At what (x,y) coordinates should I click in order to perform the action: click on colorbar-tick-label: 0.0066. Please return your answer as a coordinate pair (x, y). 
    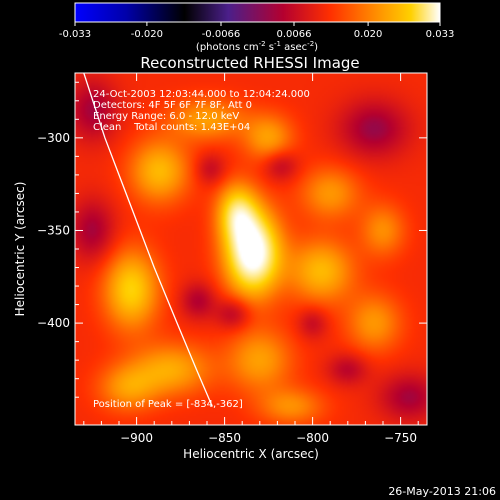
    Looking at the image, I should click on (294, 34).